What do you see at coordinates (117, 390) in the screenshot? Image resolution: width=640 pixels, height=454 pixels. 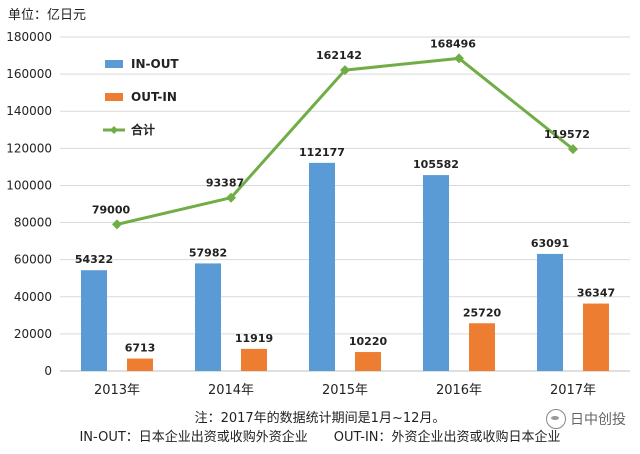 I see `x-tick-label: 2013年` at bounding box center [117, 390].